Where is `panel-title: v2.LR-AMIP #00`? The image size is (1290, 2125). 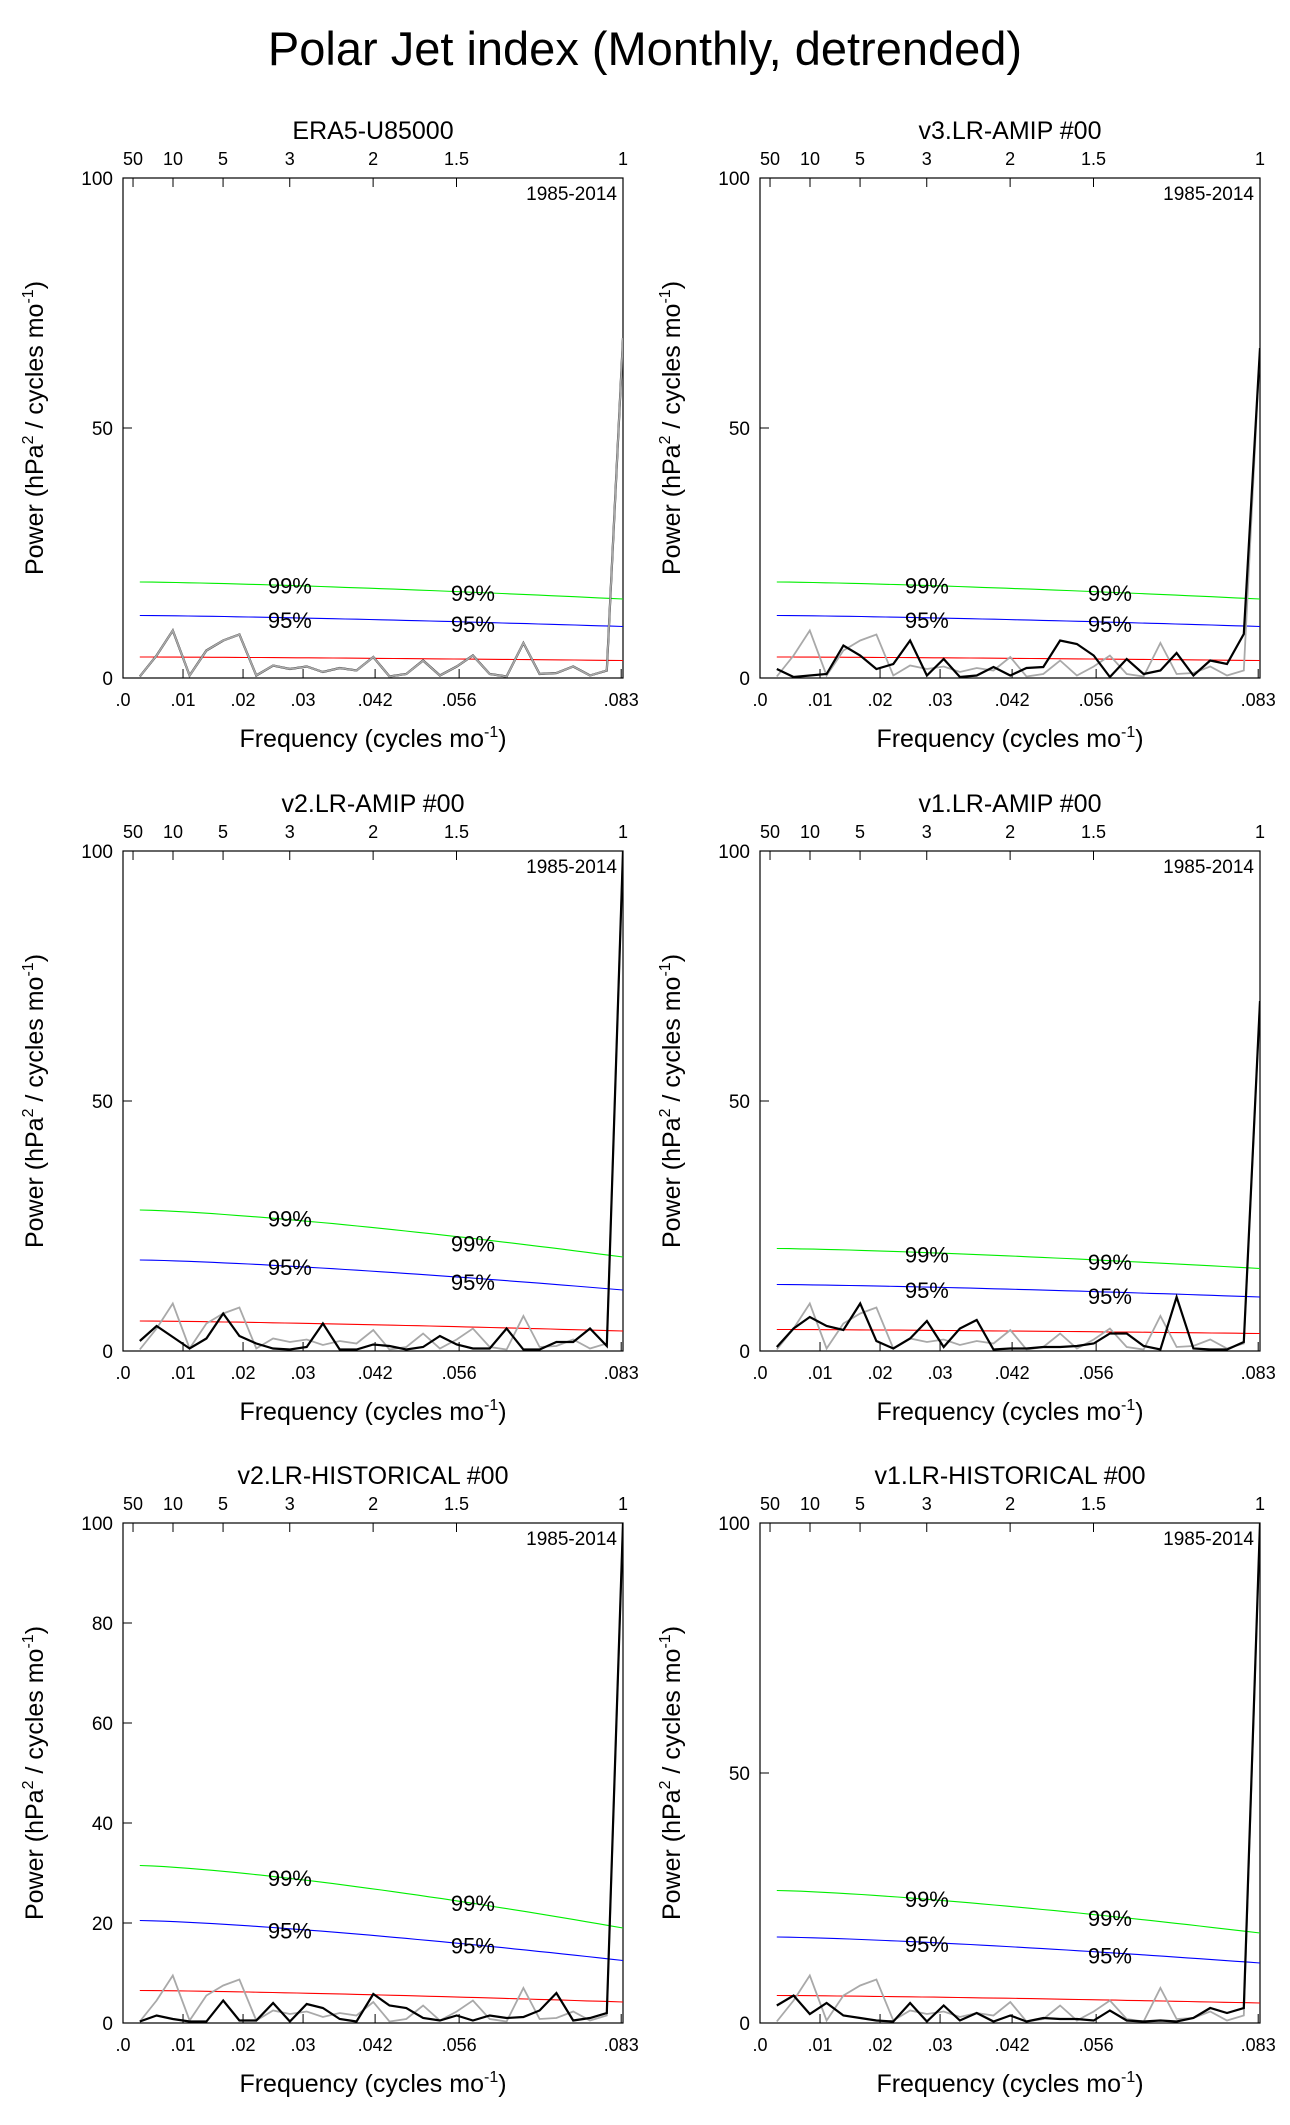 panel-title: v2.LR-AMIP #00 is located at coordinates (373, 804).